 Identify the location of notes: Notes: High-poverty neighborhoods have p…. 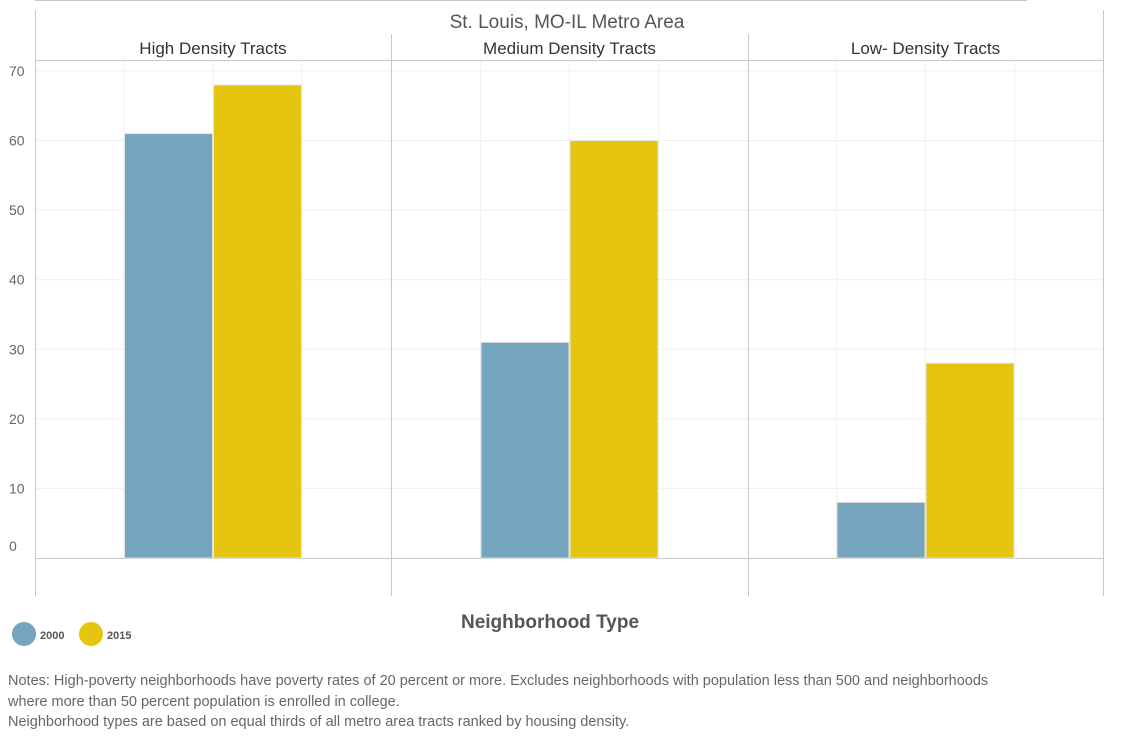
(563, 702).